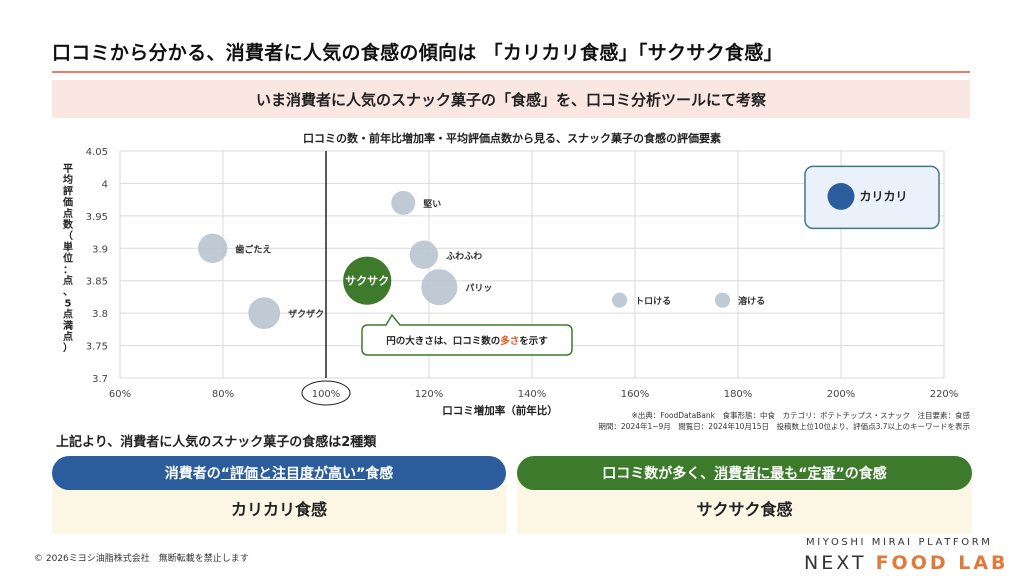  I want to click on bubble-label: 溶ける, so click(751, 301).